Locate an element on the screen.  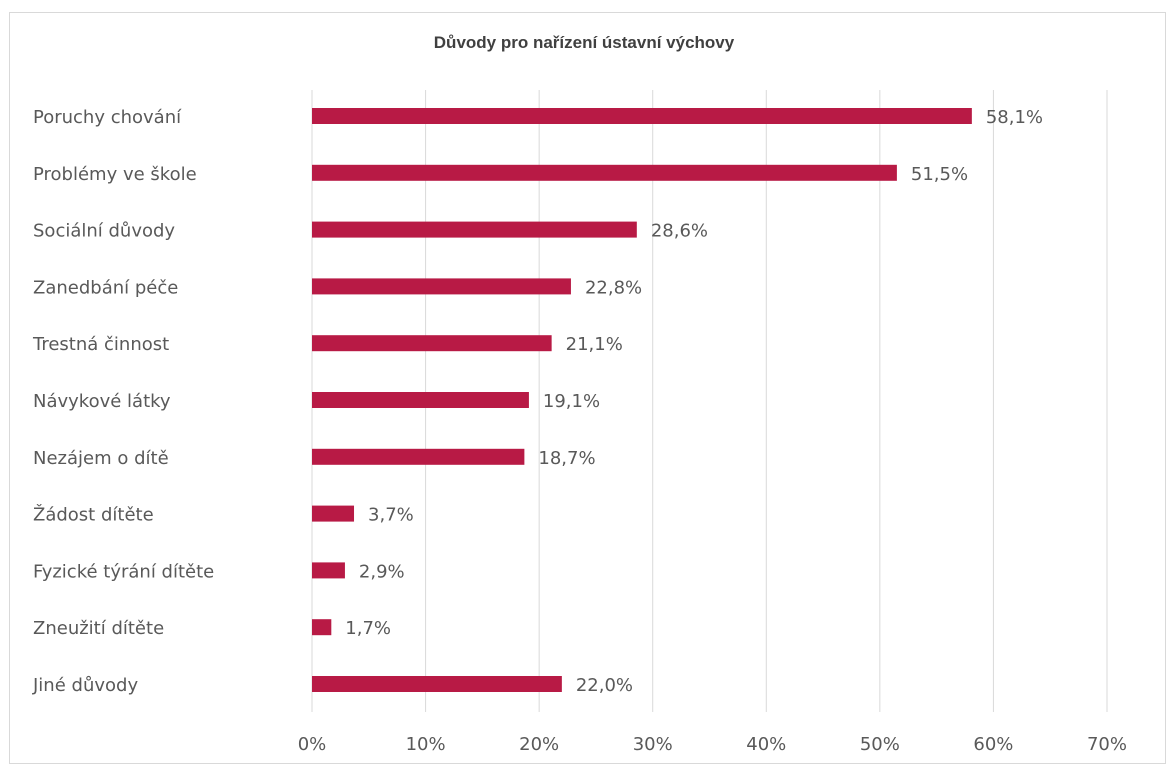
category-label: Poruchy chování is located at coordinates (107, 117).